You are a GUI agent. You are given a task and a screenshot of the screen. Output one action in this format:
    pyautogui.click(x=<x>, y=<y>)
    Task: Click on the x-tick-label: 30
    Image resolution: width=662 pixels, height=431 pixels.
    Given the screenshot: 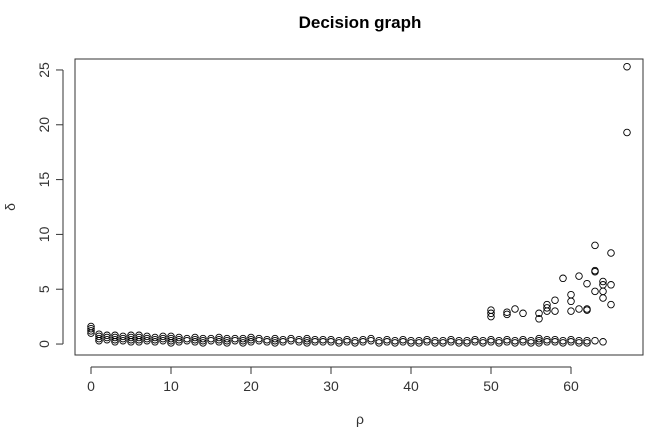 What is the action you would take?
    pyautogui.click(x=331, y=386)
    